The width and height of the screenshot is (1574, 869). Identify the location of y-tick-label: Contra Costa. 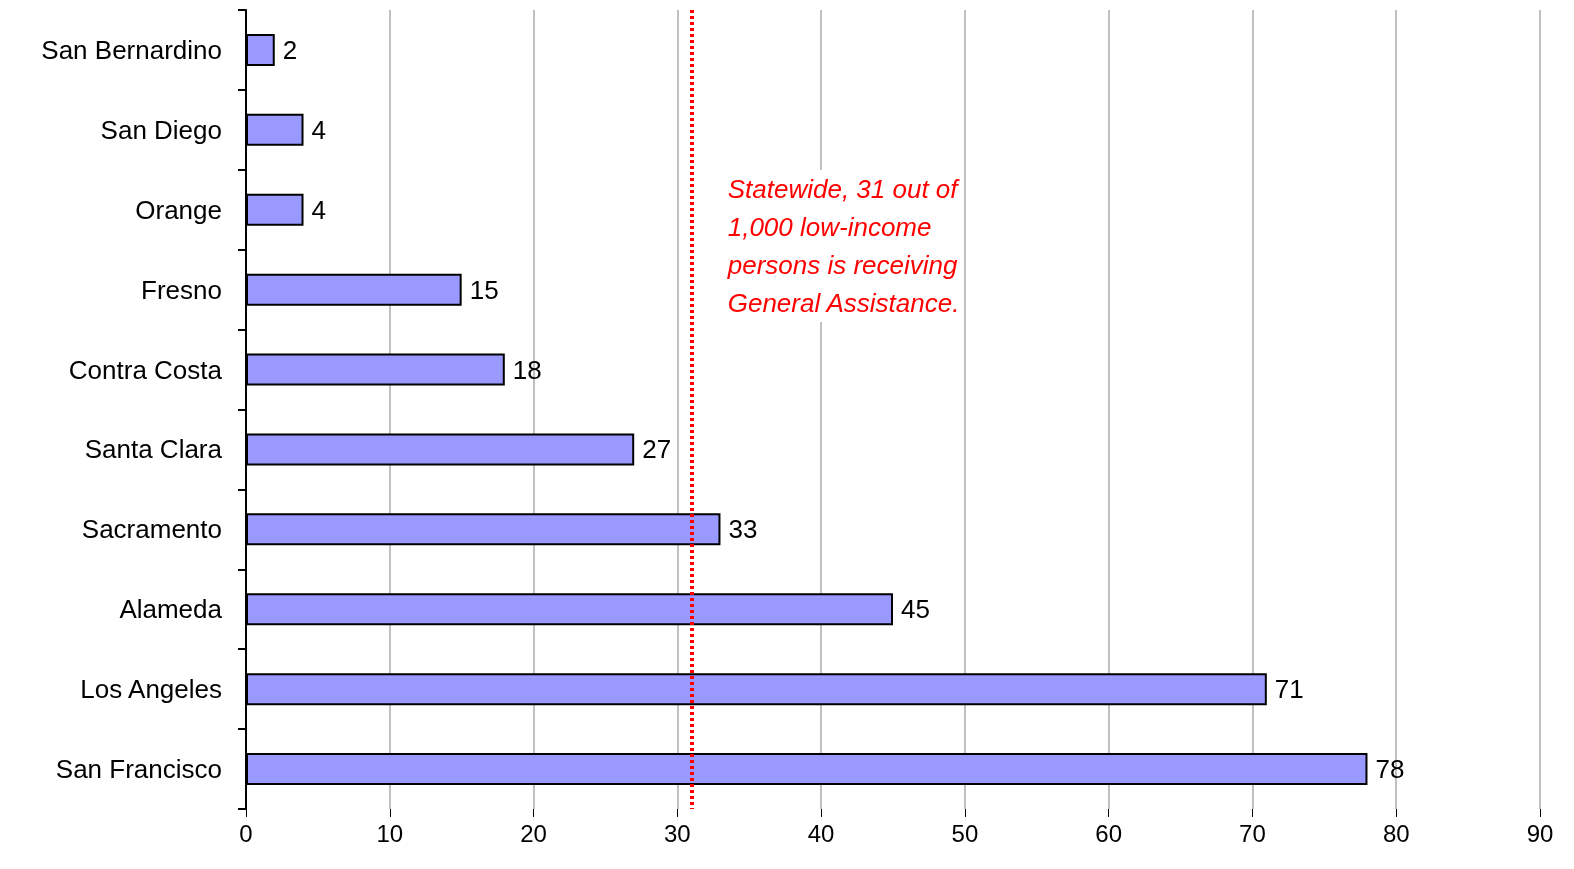
(145, 369).